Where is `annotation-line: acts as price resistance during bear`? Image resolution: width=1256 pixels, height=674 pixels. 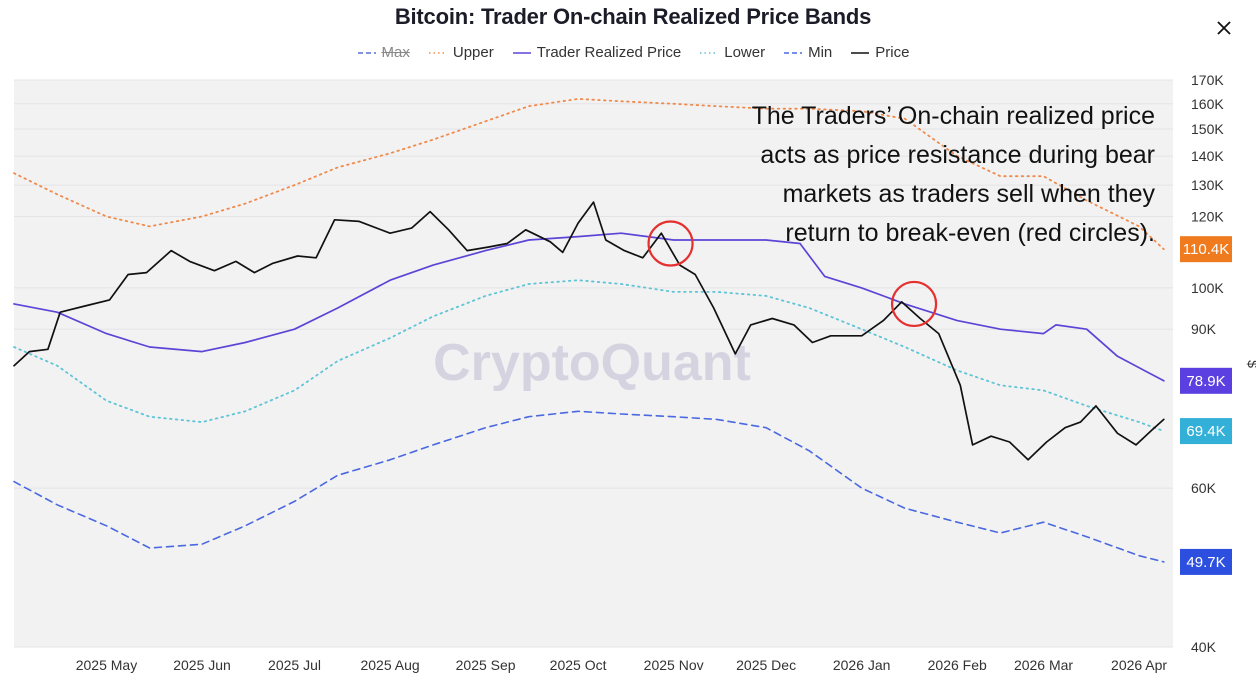
annotation-line: acts as price resistance during bear is located at coordinates (957, 155).